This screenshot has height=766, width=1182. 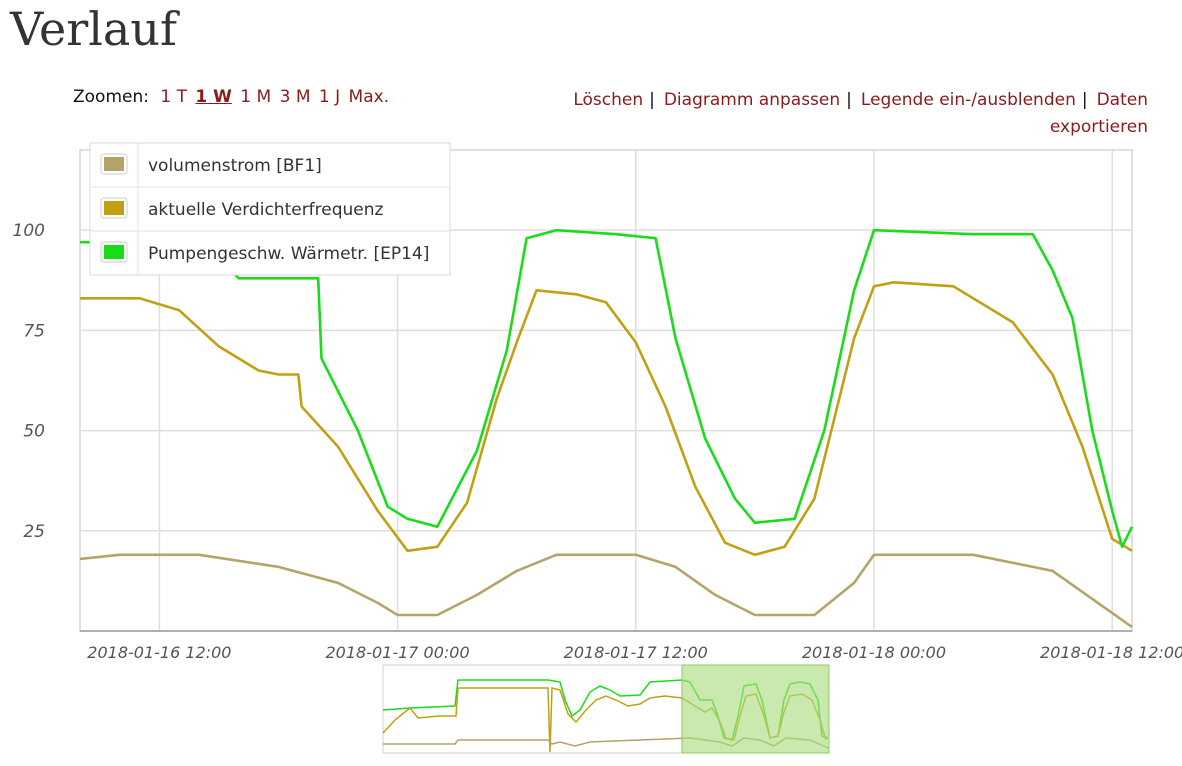 I want to click on export-label-2: exportieren, so click(x=1098, y=127).